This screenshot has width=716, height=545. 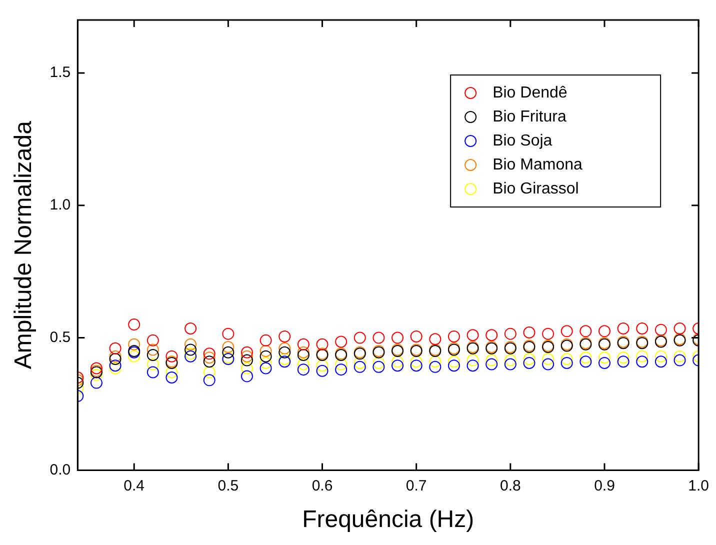 I want to click on legend-label: Bio Dendê, so click(x=530, y=93).